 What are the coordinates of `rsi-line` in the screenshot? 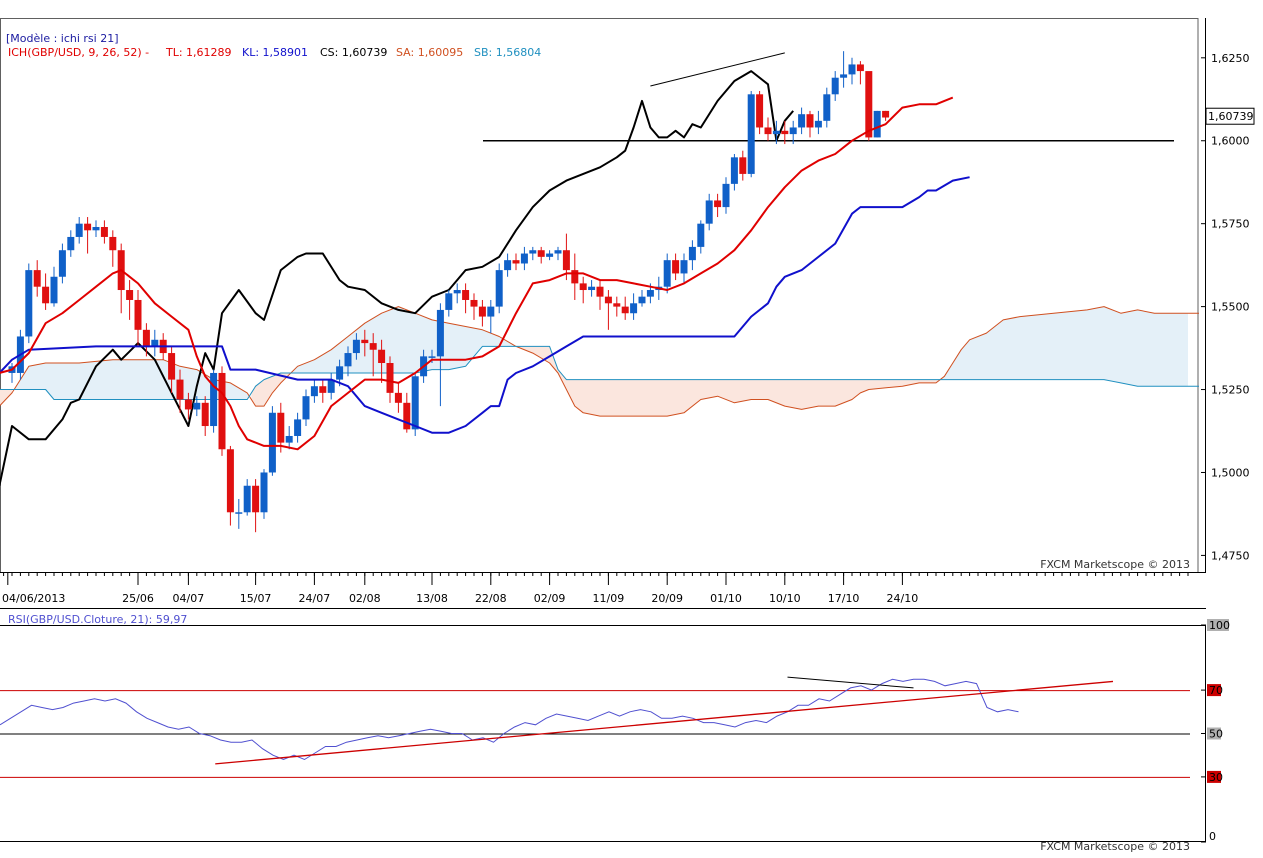 It's located at (509, 719).